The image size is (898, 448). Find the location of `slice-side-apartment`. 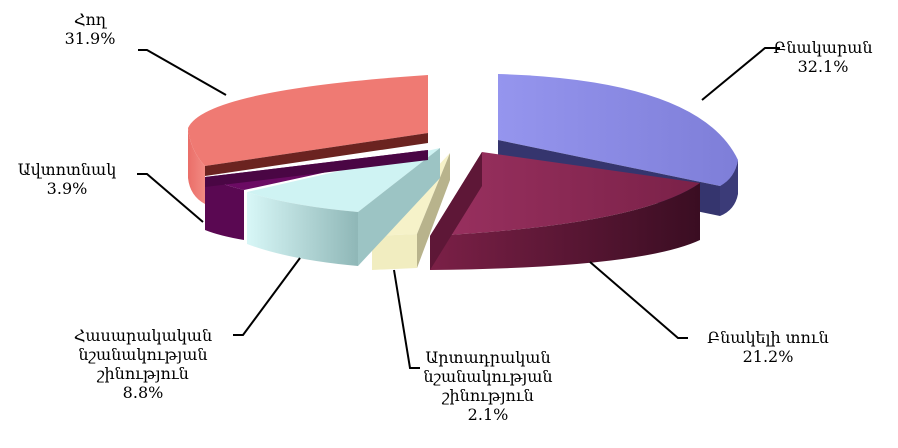

slice-side-apartment is located at coordinates (729, 188).